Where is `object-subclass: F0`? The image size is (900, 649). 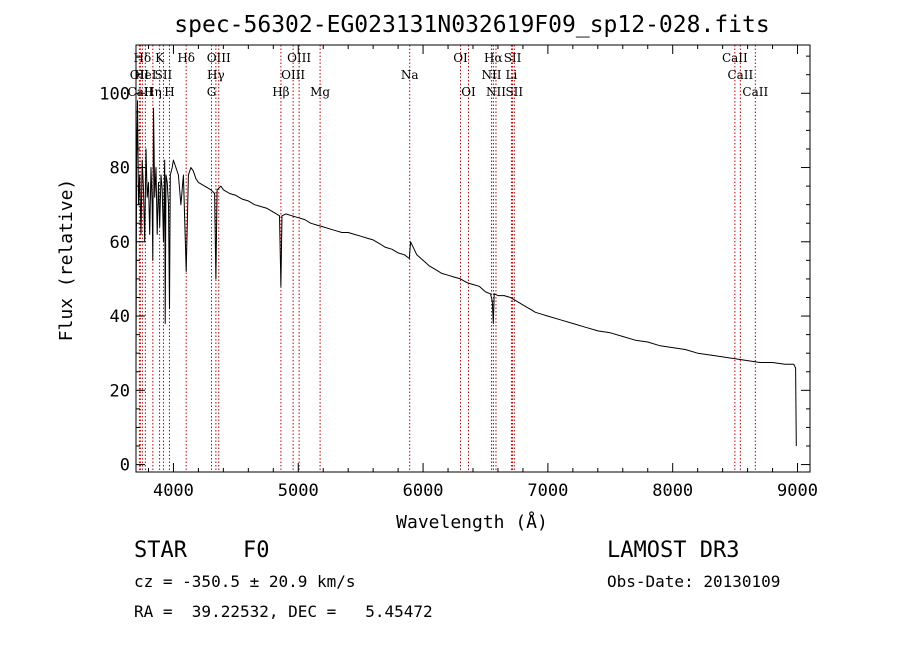 object-subclass: F0 is located at coordinates (256, 550).